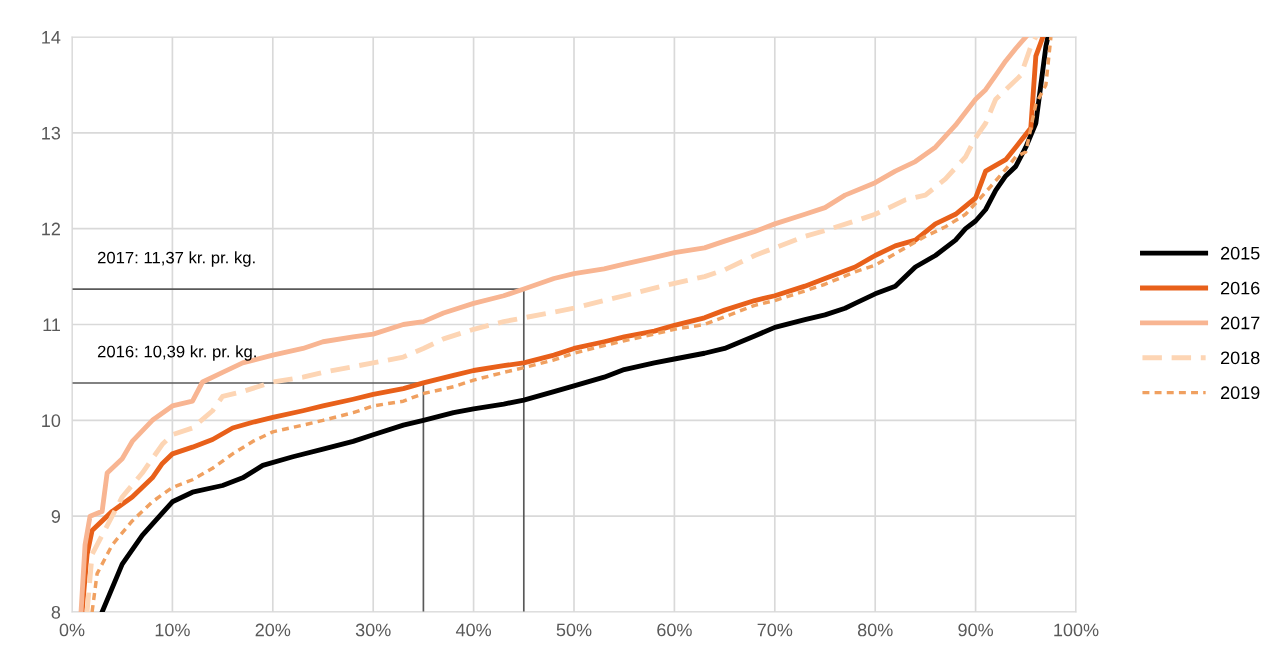  I want to click on x-tick-label: 60%, so click(674, 630).